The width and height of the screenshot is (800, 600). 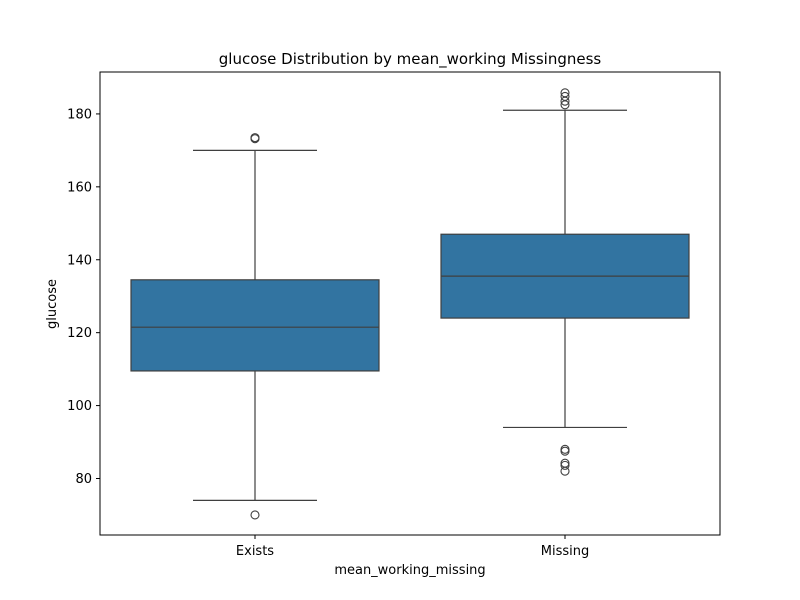 I want to click on y-tick-label: 180, so click(x=79, y=114).